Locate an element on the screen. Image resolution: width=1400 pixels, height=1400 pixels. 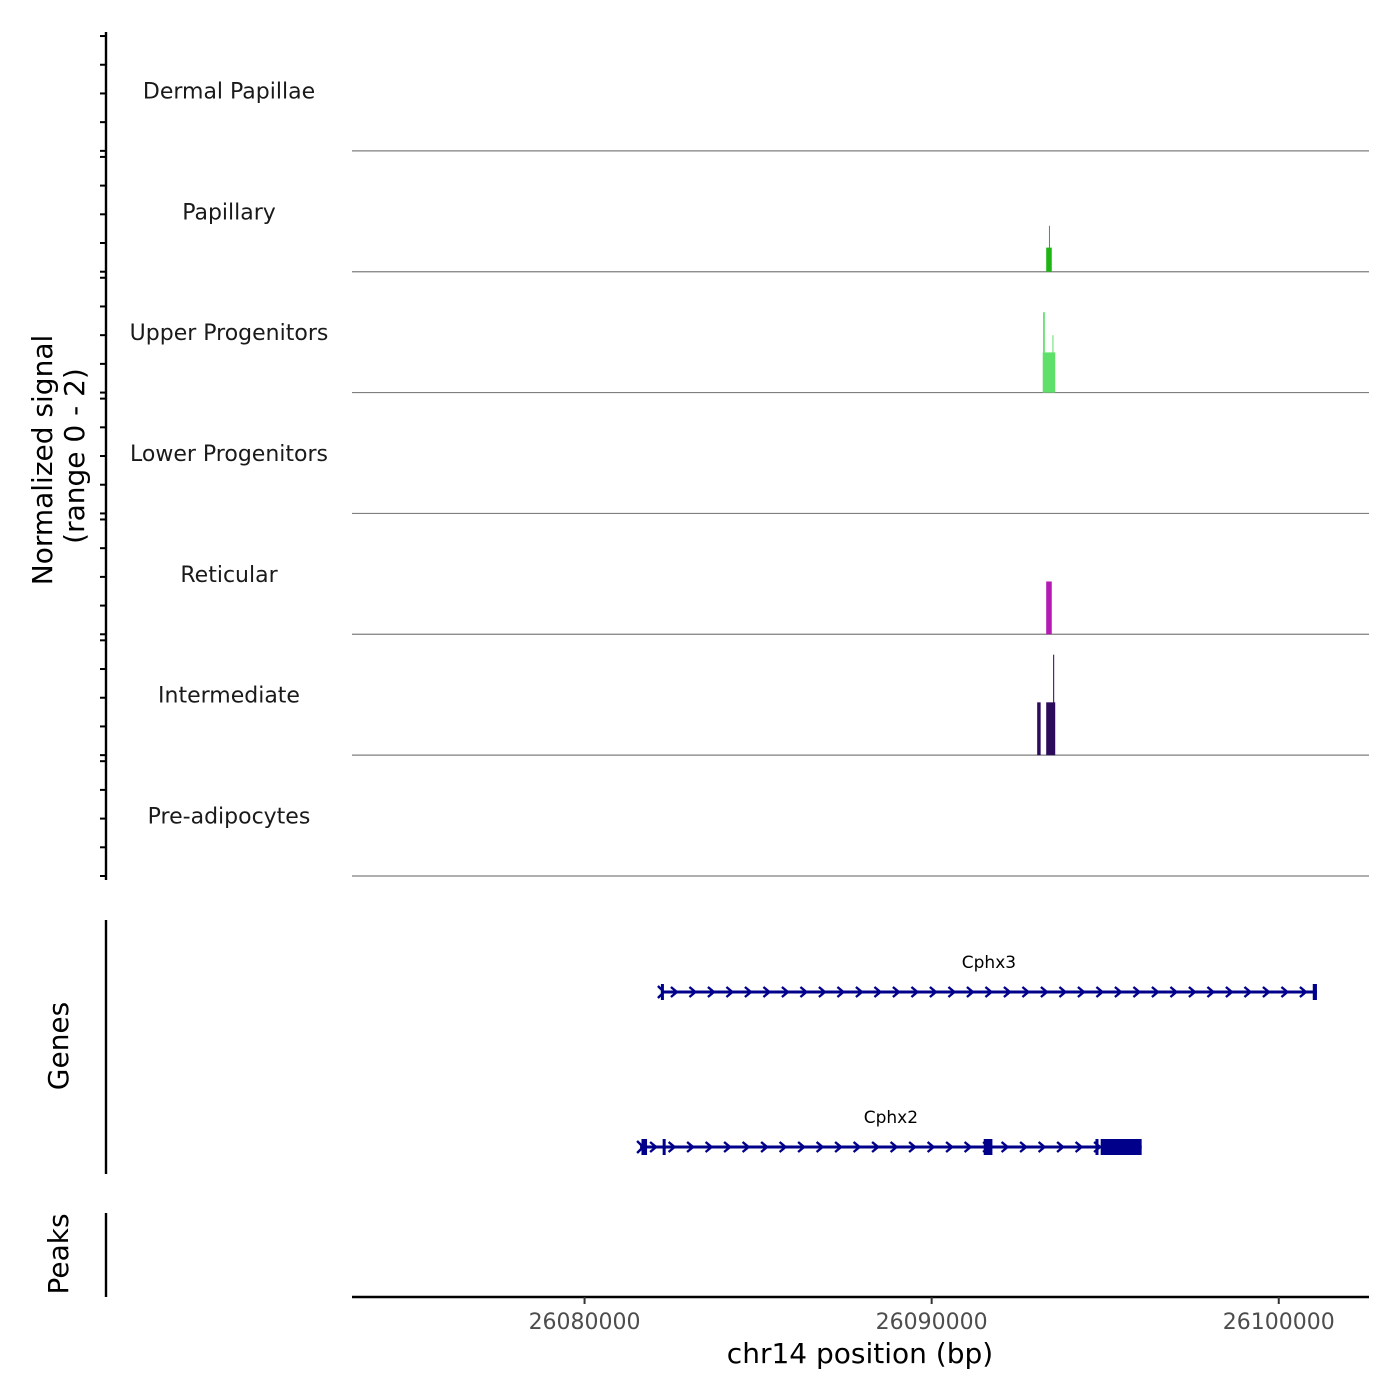
gene-label: Cphx2 is located at coordinates (891, 1118).